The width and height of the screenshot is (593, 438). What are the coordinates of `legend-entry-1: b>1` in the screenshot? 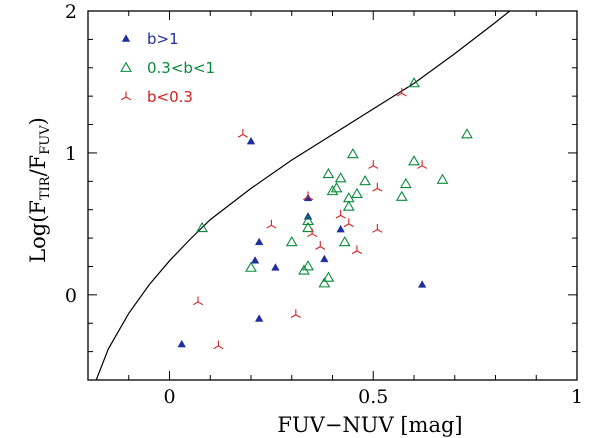 It's located at (150, 39).